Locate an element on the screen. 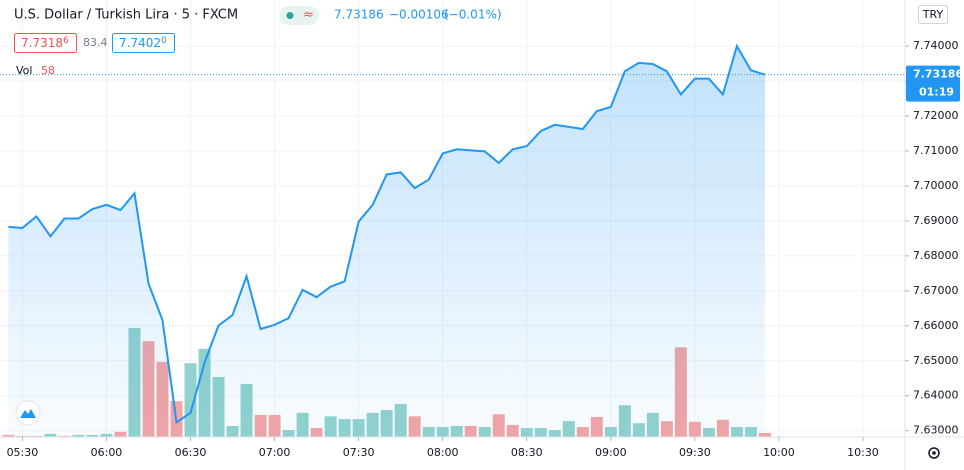  ask-box is located at coordinates (143, 43).